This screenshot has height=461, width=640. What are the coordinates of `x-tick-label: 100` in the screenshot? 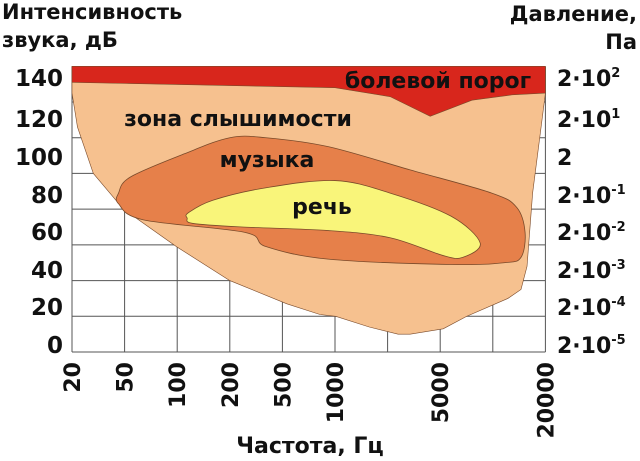 It's located at (178, 385).